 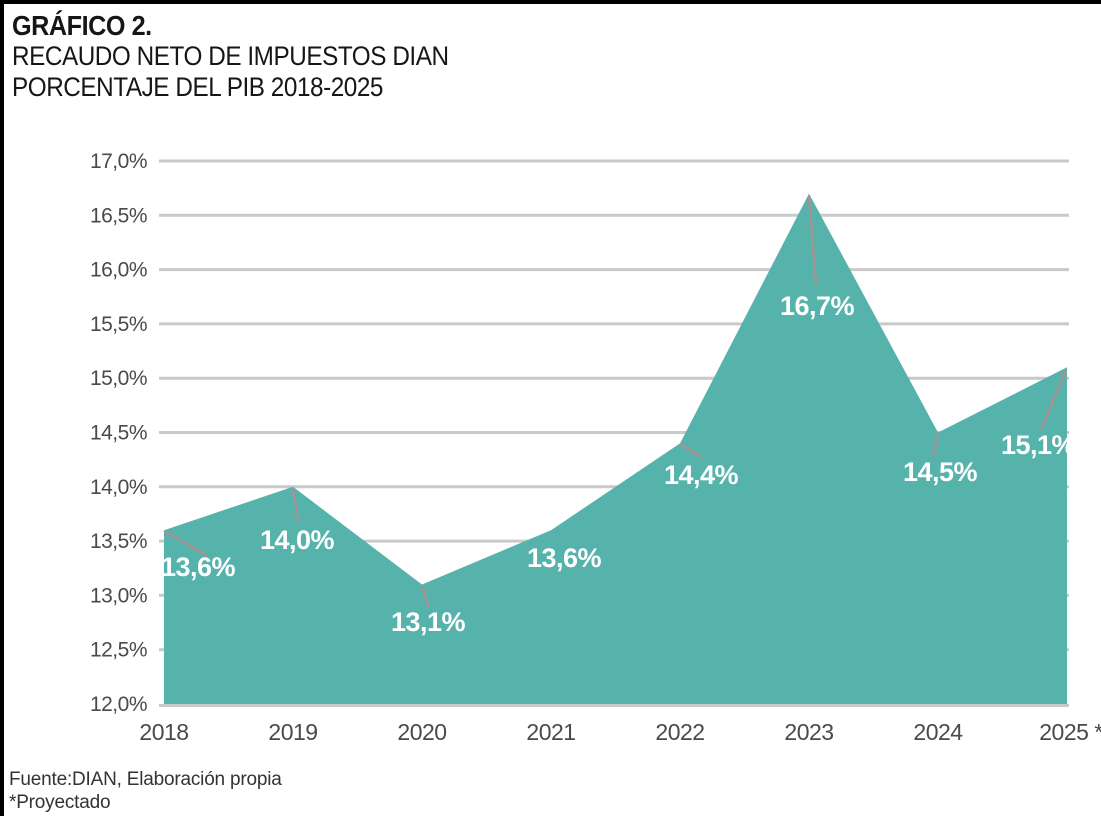 What do you see at coordinates (421, 732) in the screenshot?
I see `x-axis-tick-label: 2020` at bounding box center [421, 732].